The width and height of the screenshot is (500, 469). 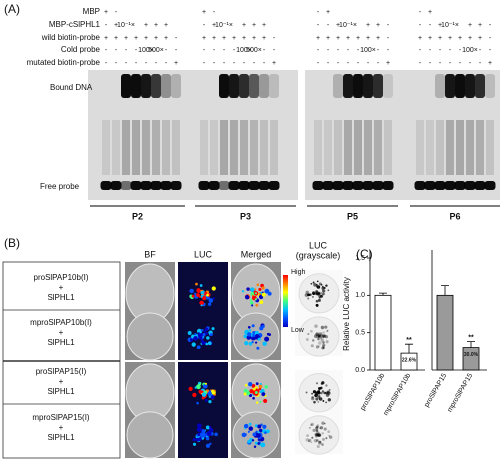 What do you see at coordinates (61, 371) in the screenshot?
I see `row-label: proSlPAP15(I)` at bounding box center [61, 371].